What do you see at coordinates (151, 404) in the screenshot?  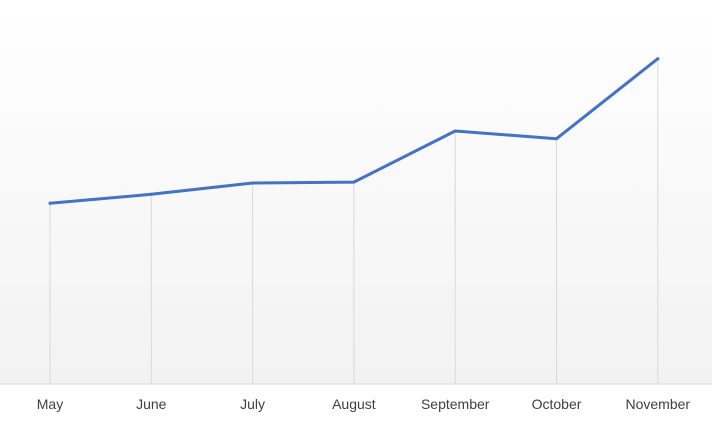 I see `x-tick-label: June` at bounding box center [151, 404].